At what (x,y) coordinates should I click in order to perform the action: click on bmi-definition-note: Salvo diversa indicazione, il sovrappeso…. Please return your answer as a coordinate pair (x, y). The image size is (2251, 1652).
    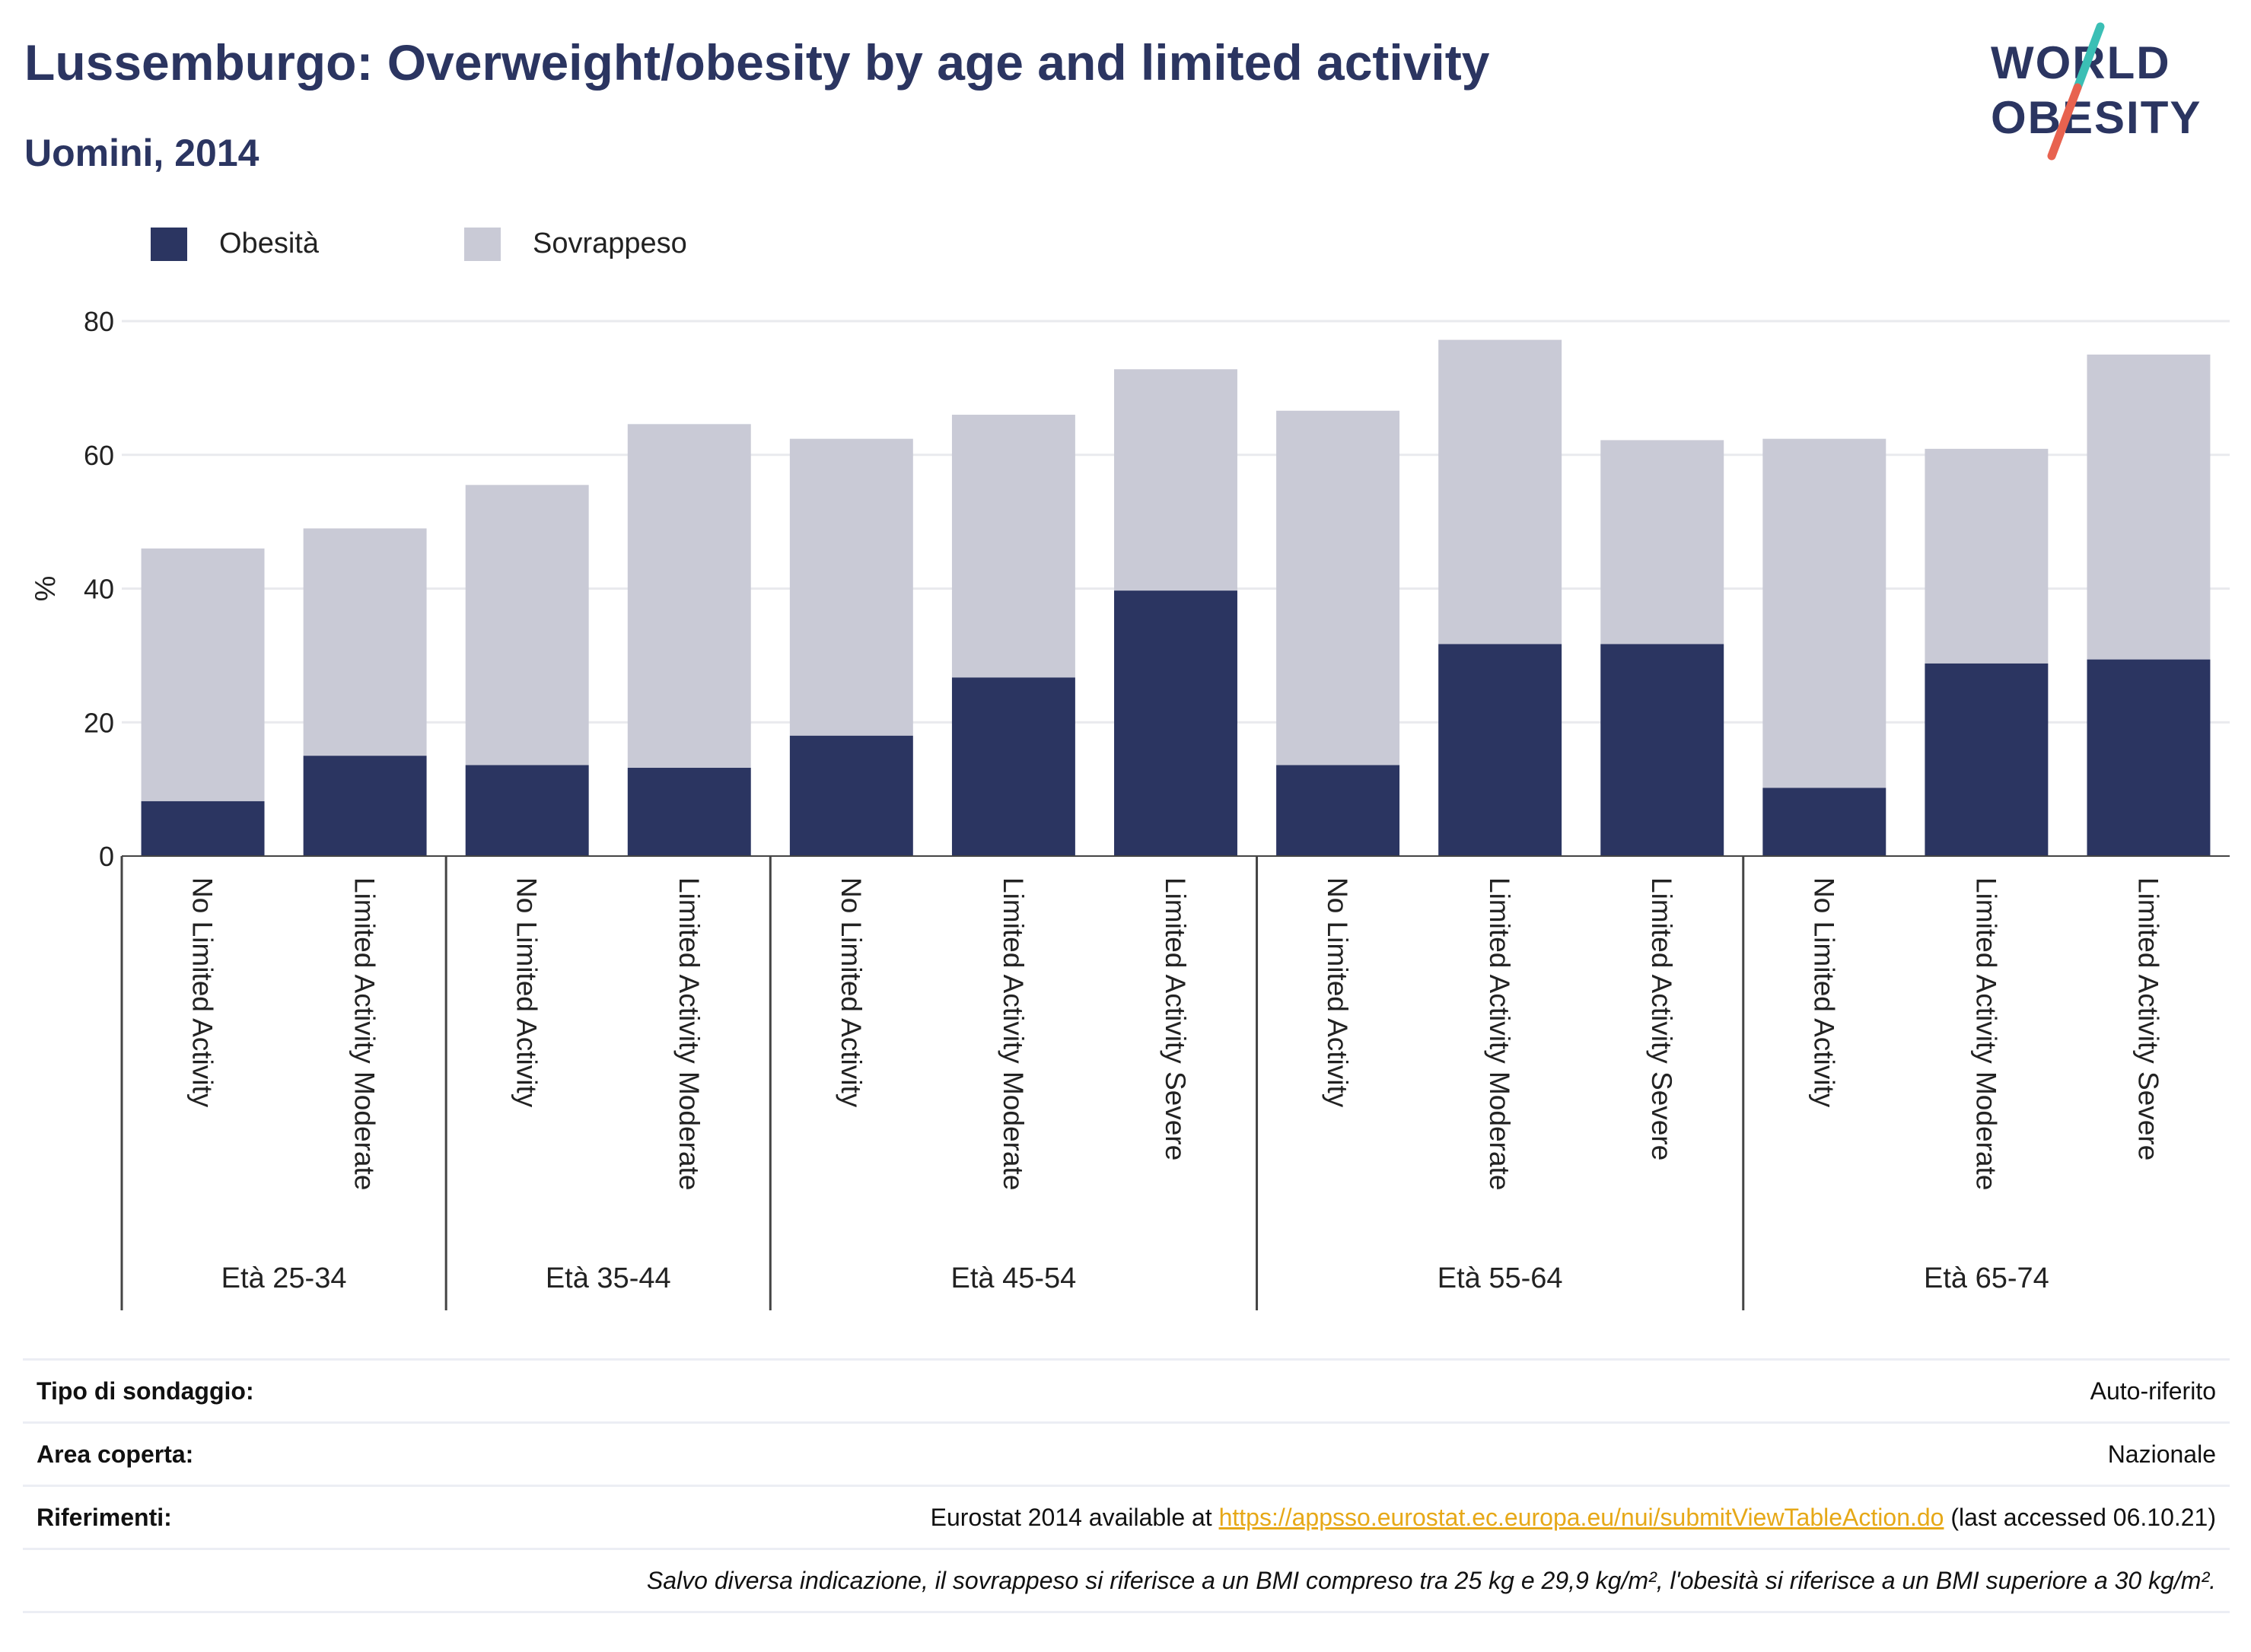
    Looking at the image, I should click on (1431, 1580).